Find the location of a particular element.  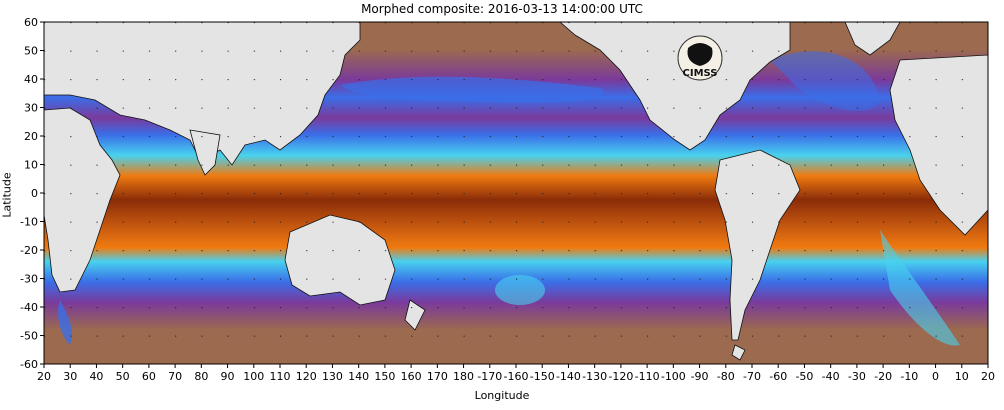

x-tick-label: -140 is located at coordinates (568, 376).